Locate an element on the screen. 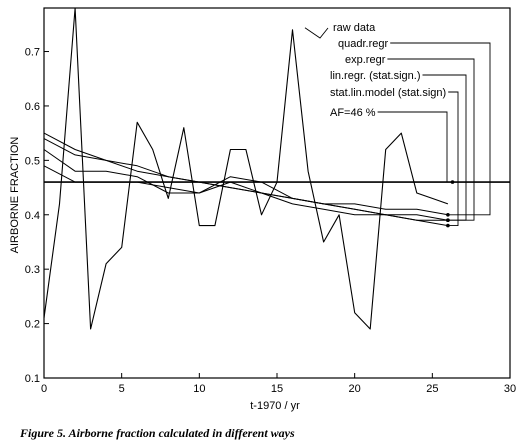  x-tick-label: 5 is located at coordinates (122, 389).